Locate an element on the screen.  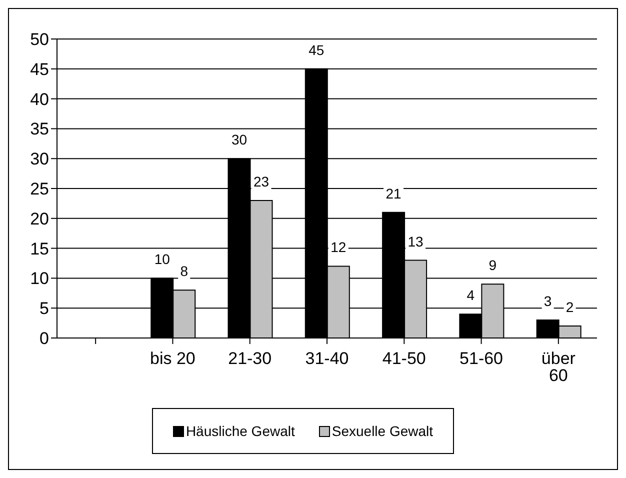
data-label: 30 is located at coordinates (239, 140).